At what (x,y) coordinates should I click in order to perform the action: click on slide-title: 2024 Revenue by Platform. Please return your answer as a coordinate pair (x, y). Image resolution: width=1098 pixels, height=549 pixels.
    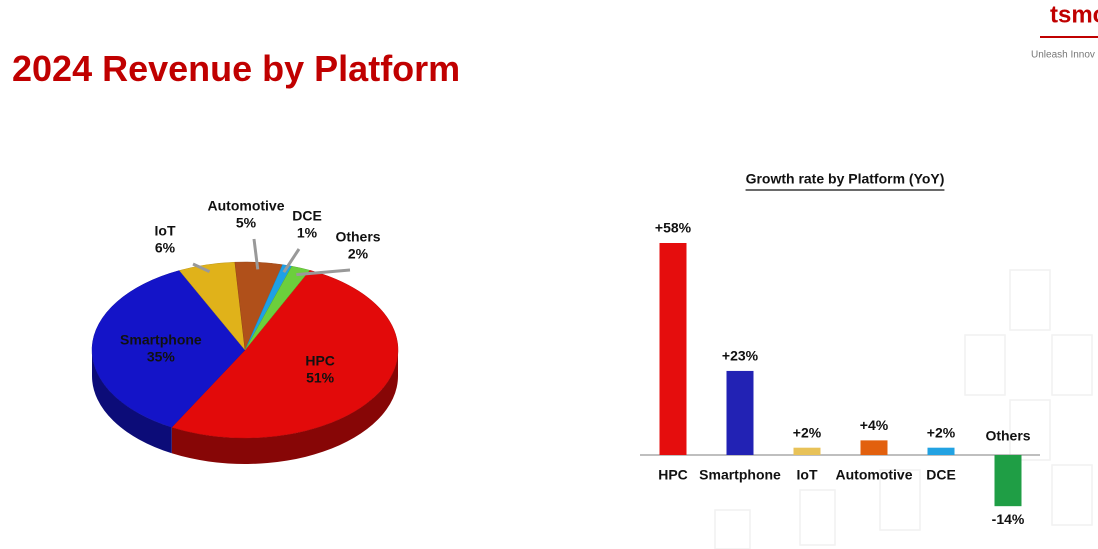
    Looking at the image, I should click on (236, 68).